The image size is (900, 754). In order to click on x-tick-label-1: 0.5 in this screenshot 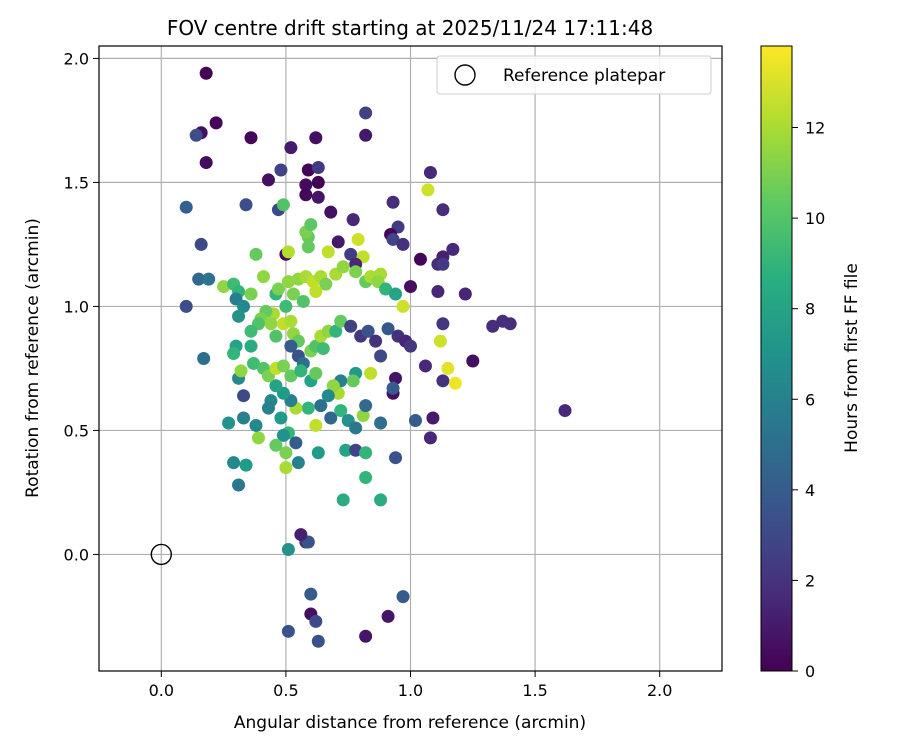, I will do `click(285, 690)`.